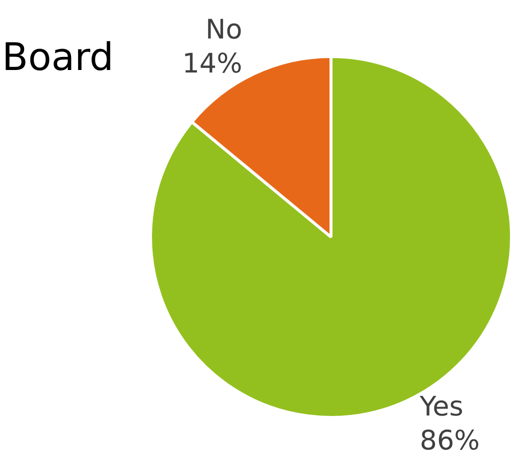 The image size is (513, 476). What do you see at coordinates (450, 441) in the screenshot?
I see `data-label: 86%` at bounding box center [450, 441].